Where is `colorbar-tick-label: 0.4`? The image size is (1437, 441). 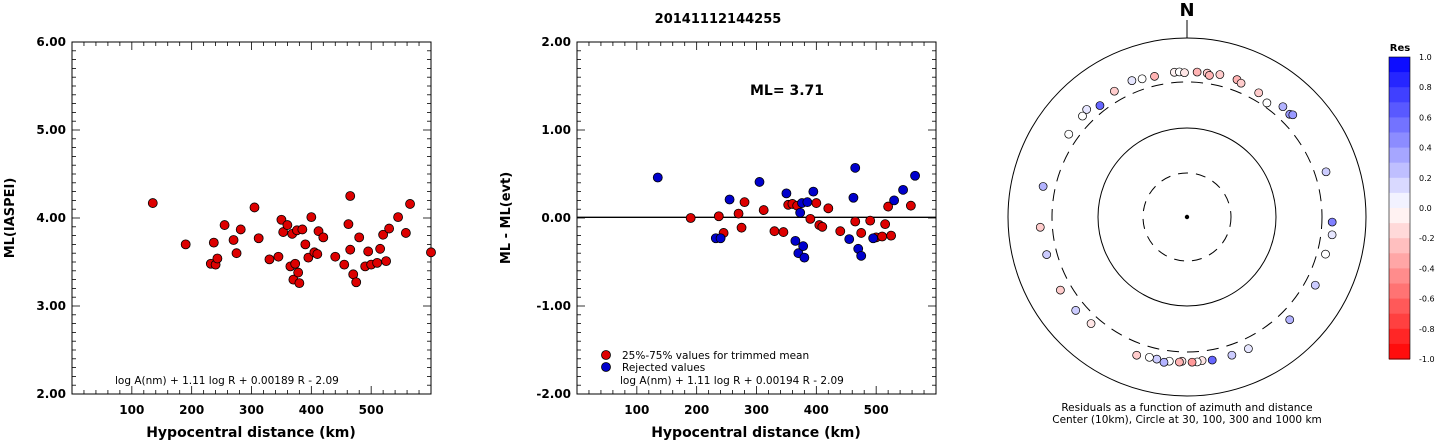
colorbar-tick-label: 0.4 is located at coordinates (1425, 148).